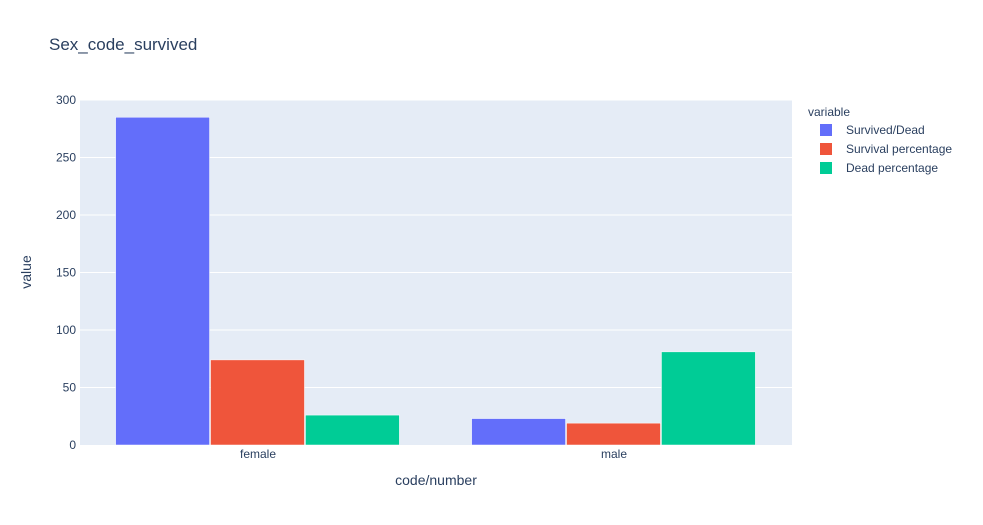  Describe the element at coordinates (66, 330) in the screenshot. I see `y-tick-label: 100` at that location.